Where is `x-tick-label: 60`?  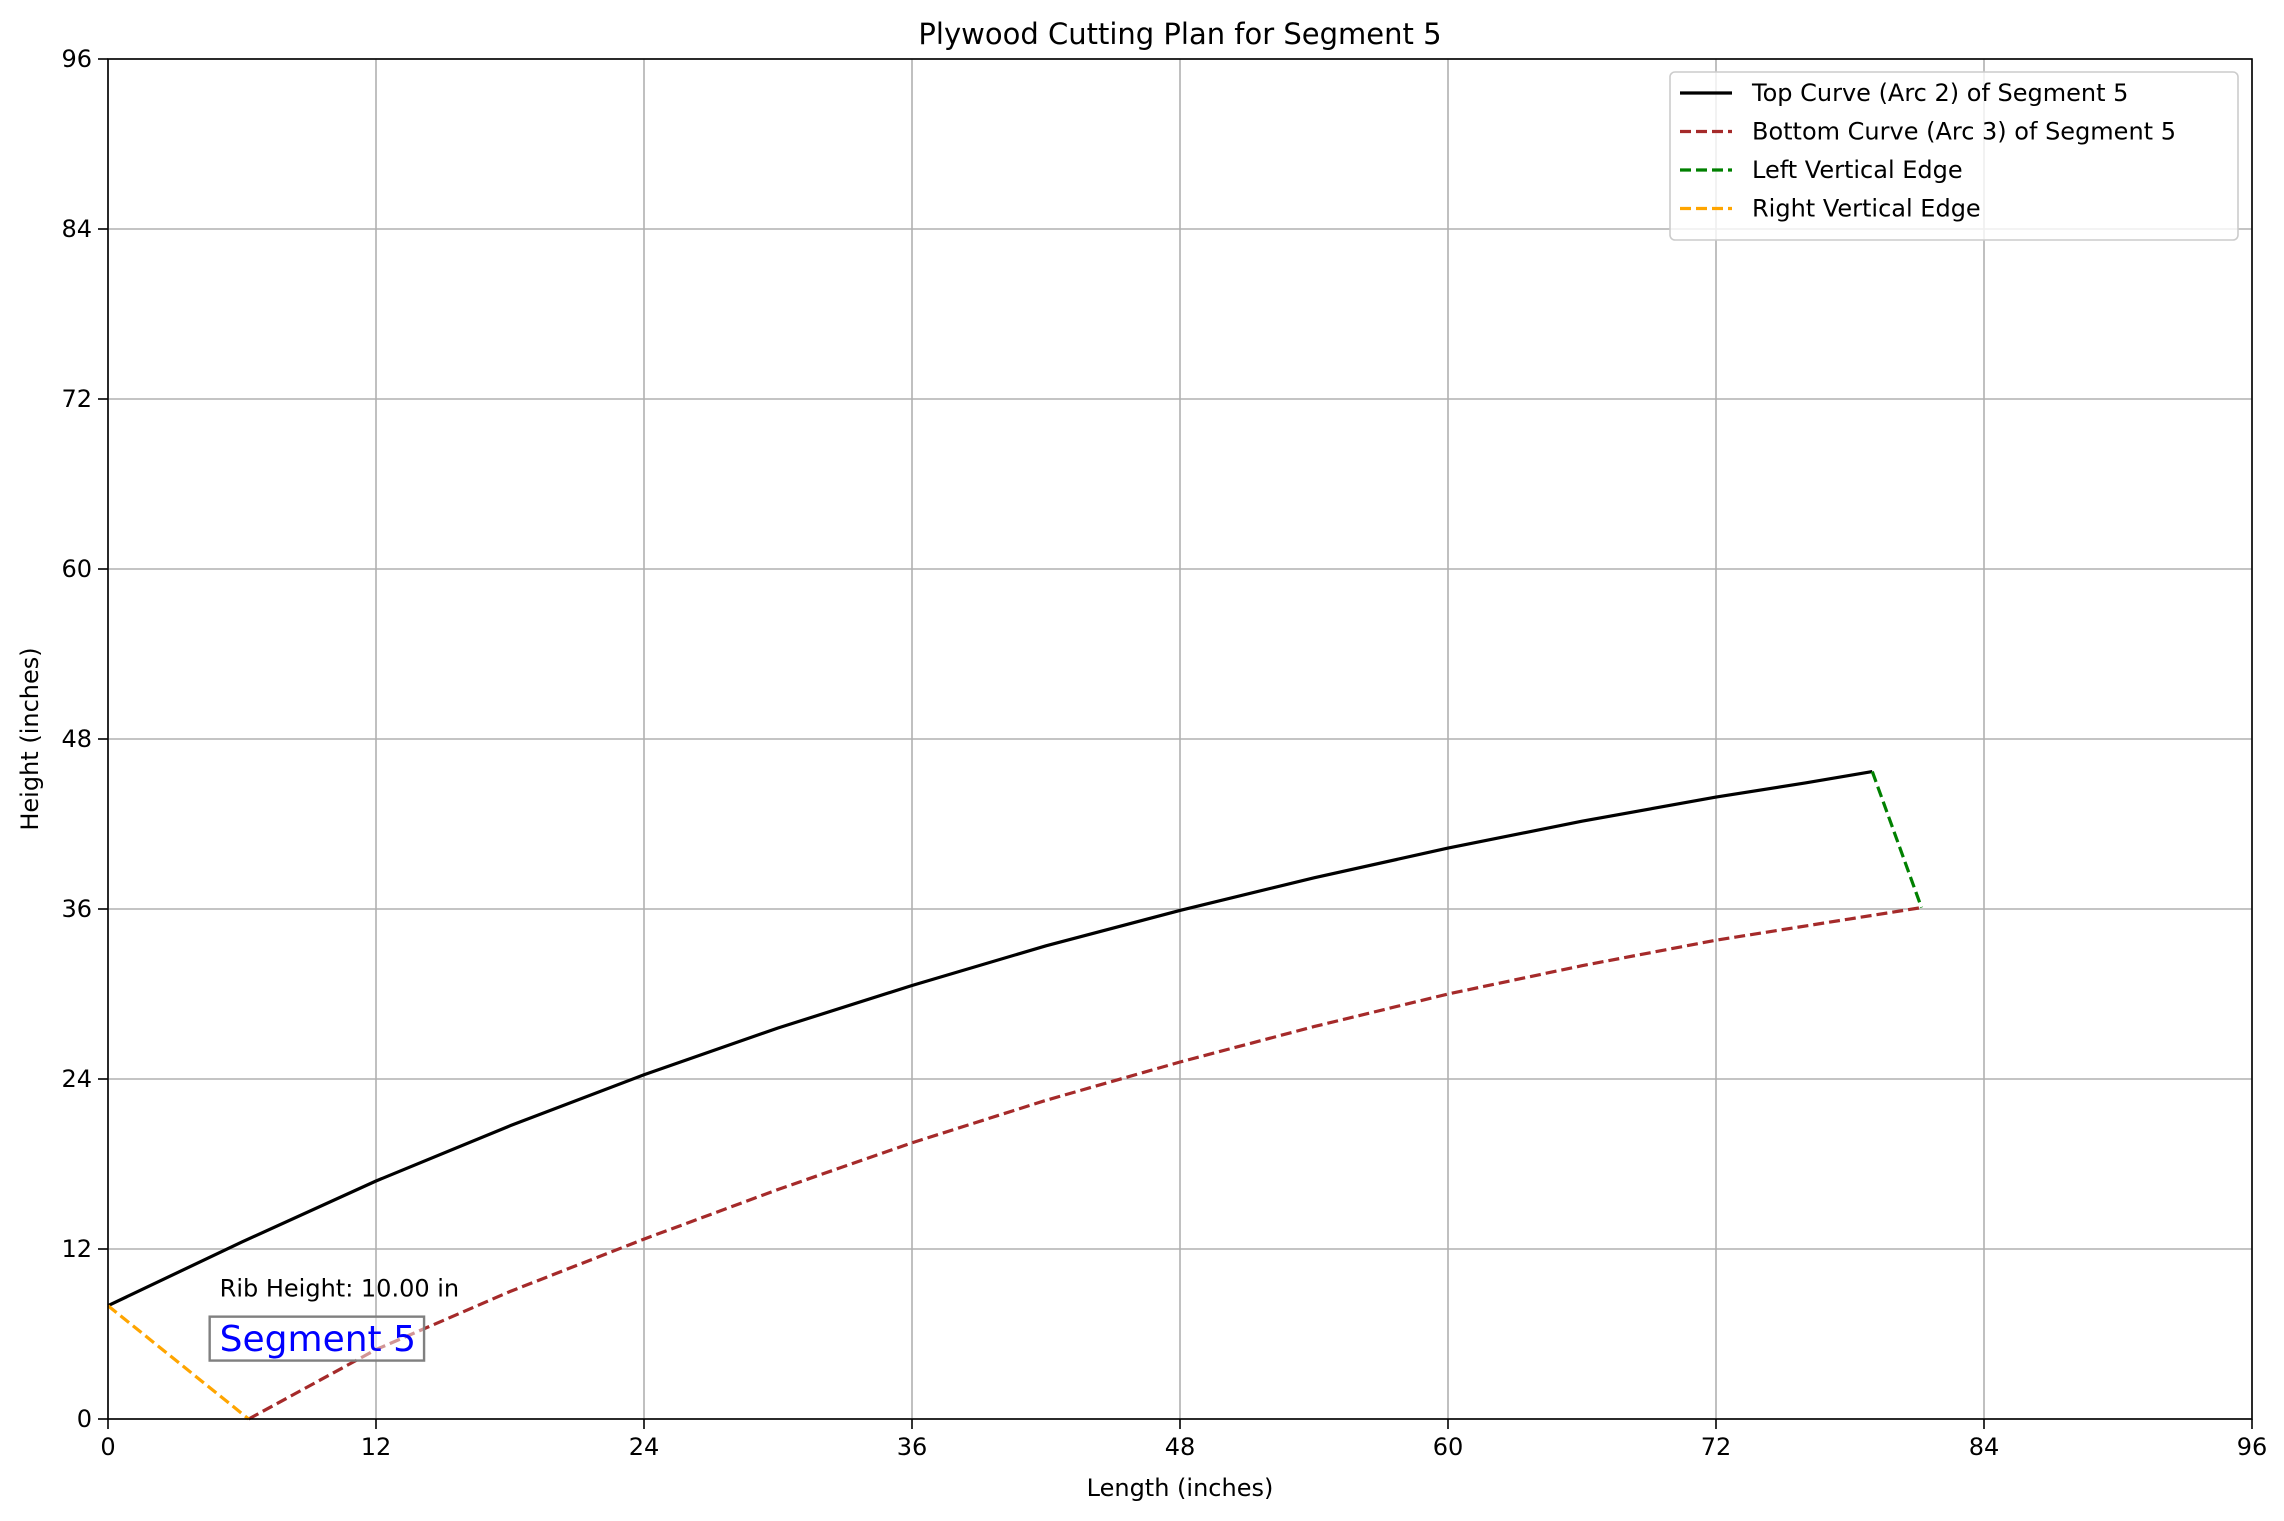 x-tick-label: 60 is located at coordinates (1448, 1447).